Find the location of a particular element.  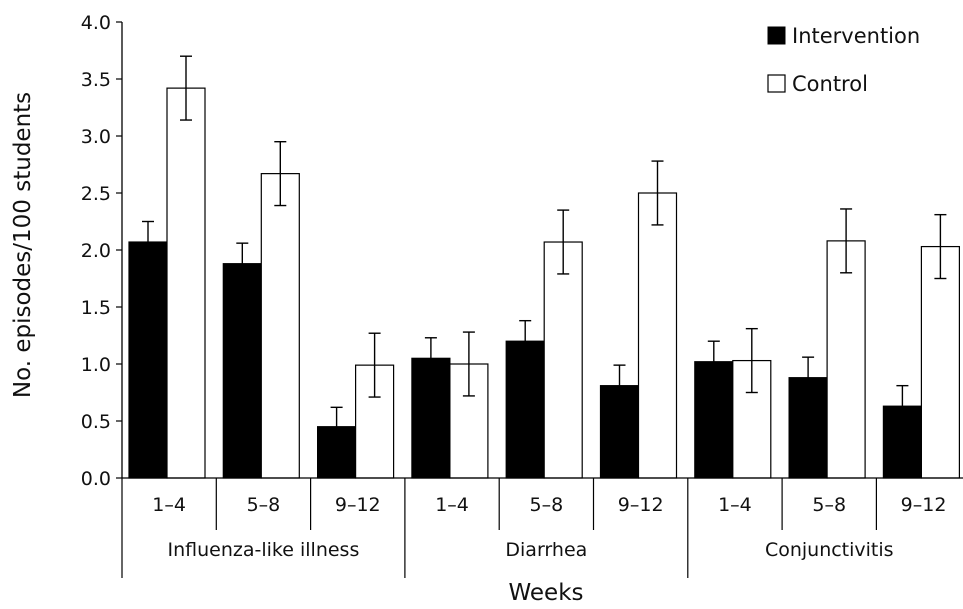

y-tick-label: 3.5 is located at coordinates (96, 80).